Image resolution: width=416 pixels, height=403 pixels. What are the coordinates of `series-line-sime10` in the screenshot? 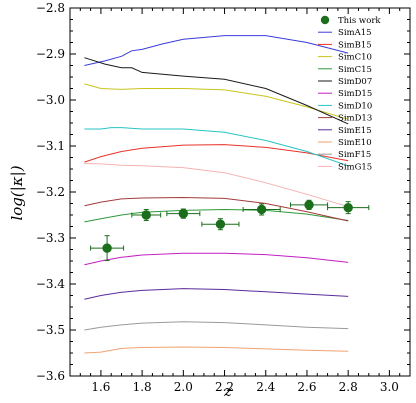 It's located at (216, 350).